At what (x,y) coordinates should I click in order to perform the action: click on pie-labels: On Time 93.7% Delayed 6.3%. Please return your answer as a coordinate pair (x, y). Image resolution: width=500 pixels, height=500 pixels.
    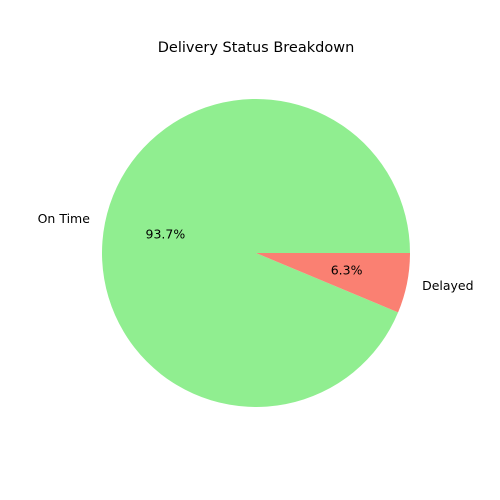
    Looking at the image, I should click on (256, 252).